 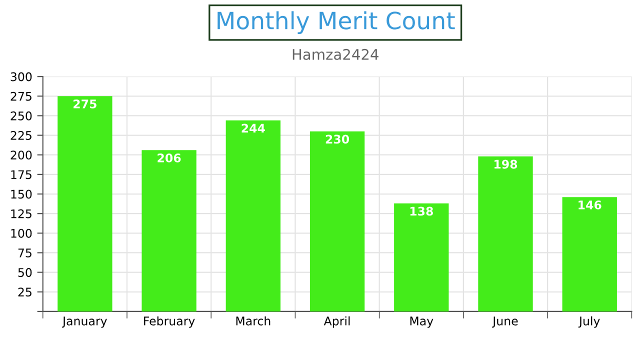 I want to click on x-tick-label: March, so click(x=253, y=321).